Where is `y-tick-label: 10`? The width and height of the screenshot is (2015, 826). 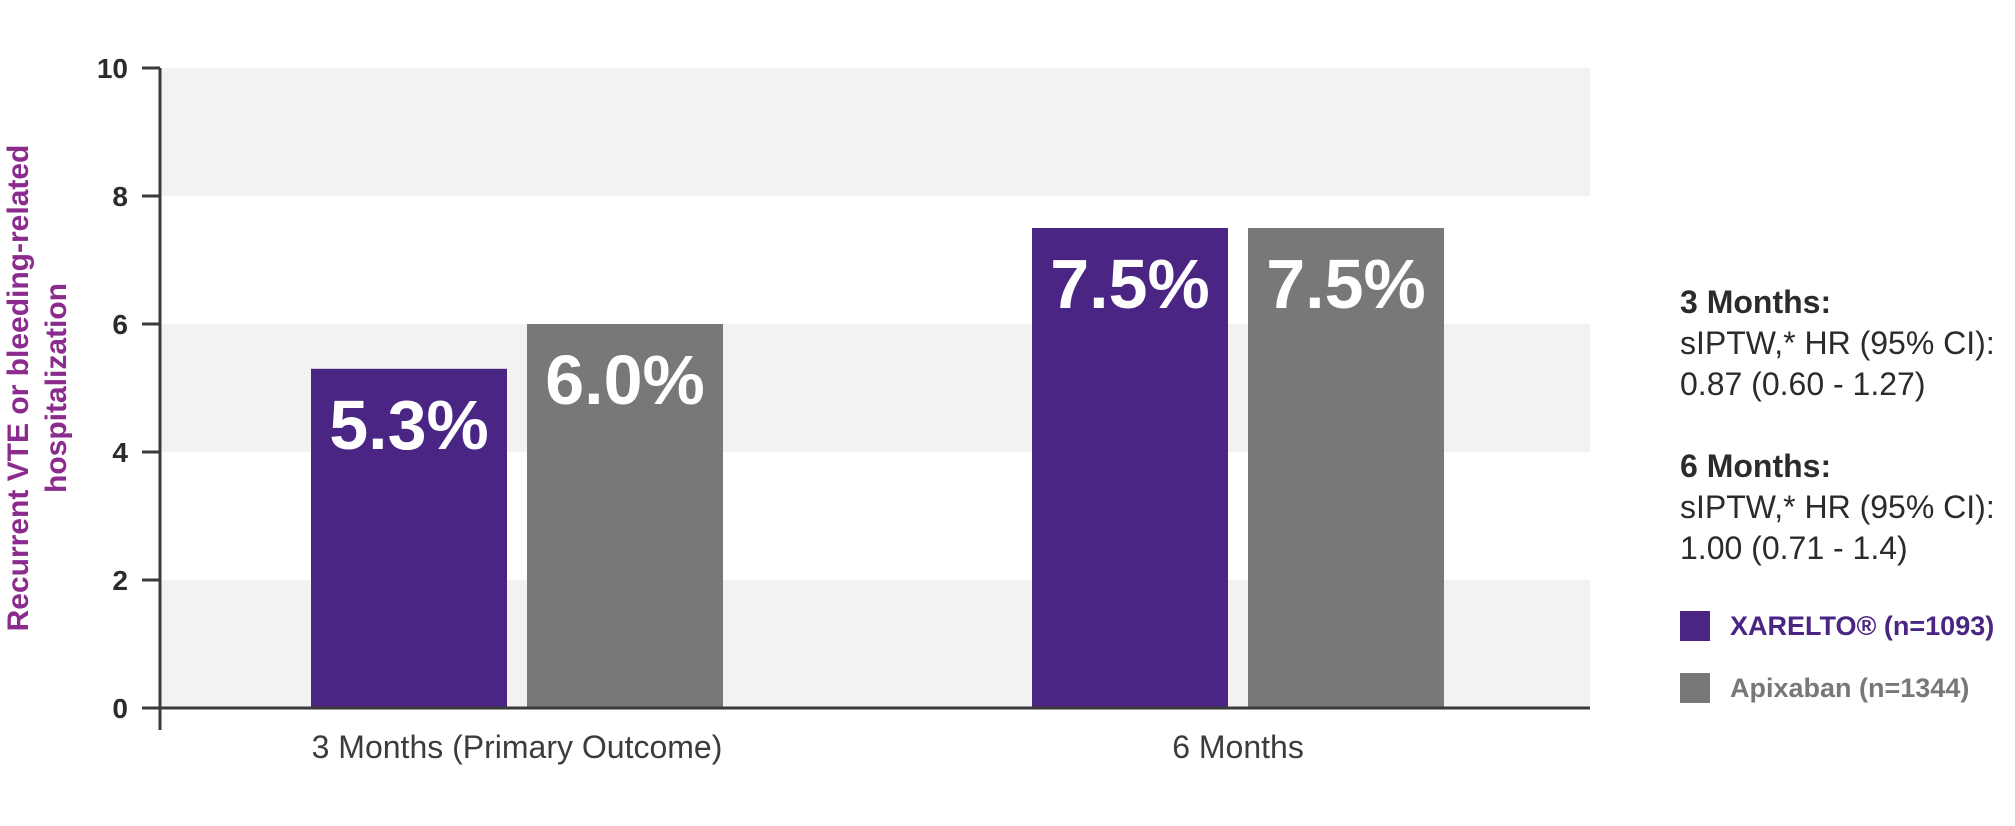 y-tick-label: 10 is located at coordinates (112, 68).